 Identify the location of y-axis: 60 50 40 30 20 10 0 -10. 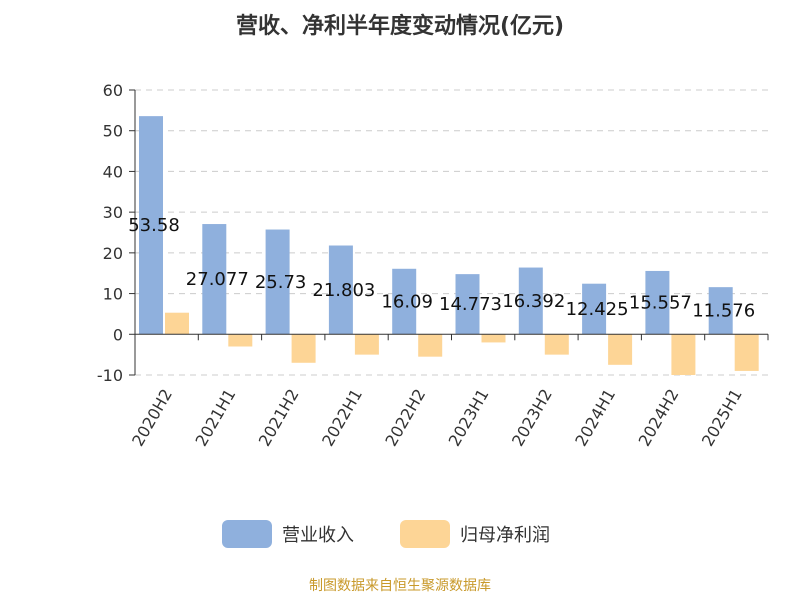
(116, 233).